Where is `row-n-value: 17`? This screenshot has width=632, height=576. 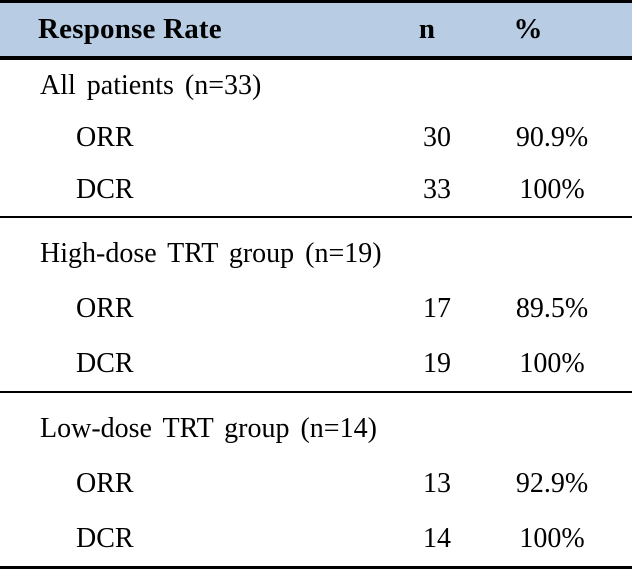 row-n-value: 17 is located at coordinates (437, 308).